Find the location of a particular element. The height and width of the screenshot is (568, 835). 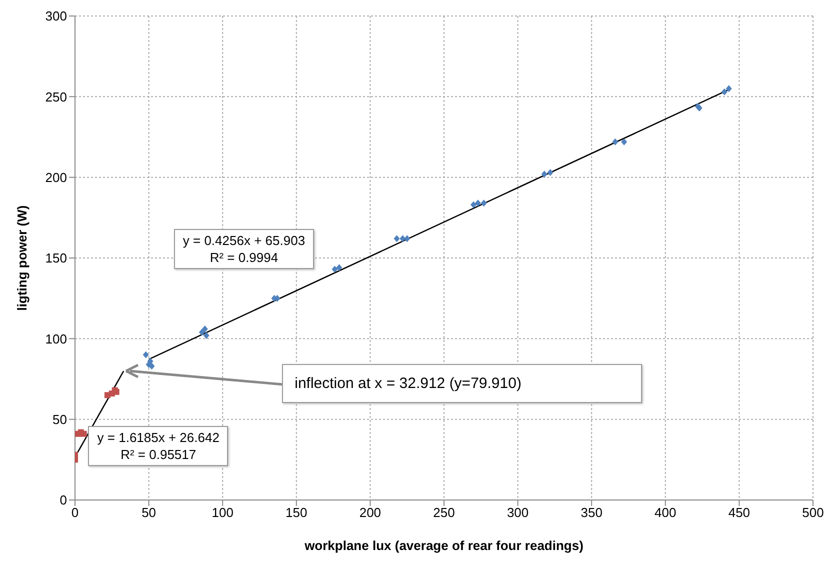

x-tick-label: 0 is located at coordinates (75, 512).